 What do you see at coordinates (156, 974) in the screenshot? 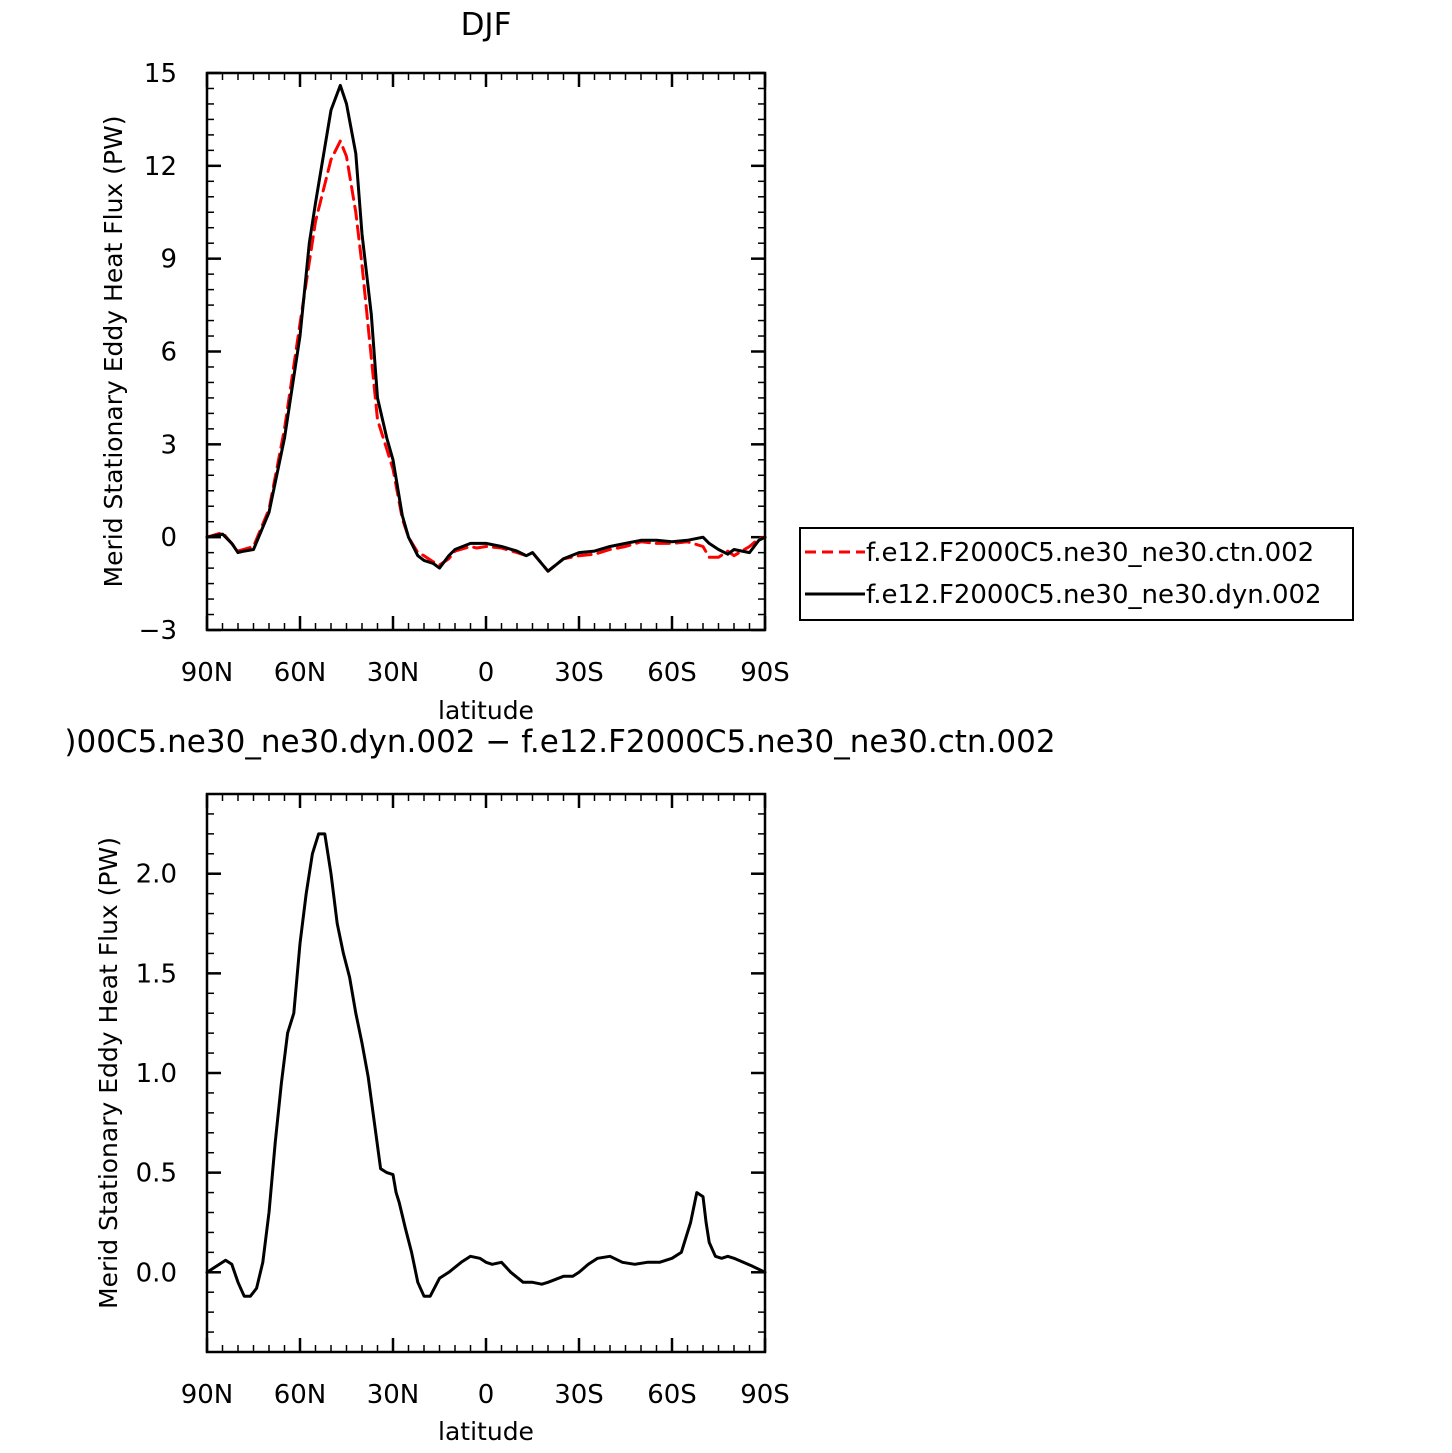
I see `y-tick-label: 1.5` at bounding box center [156, 974].